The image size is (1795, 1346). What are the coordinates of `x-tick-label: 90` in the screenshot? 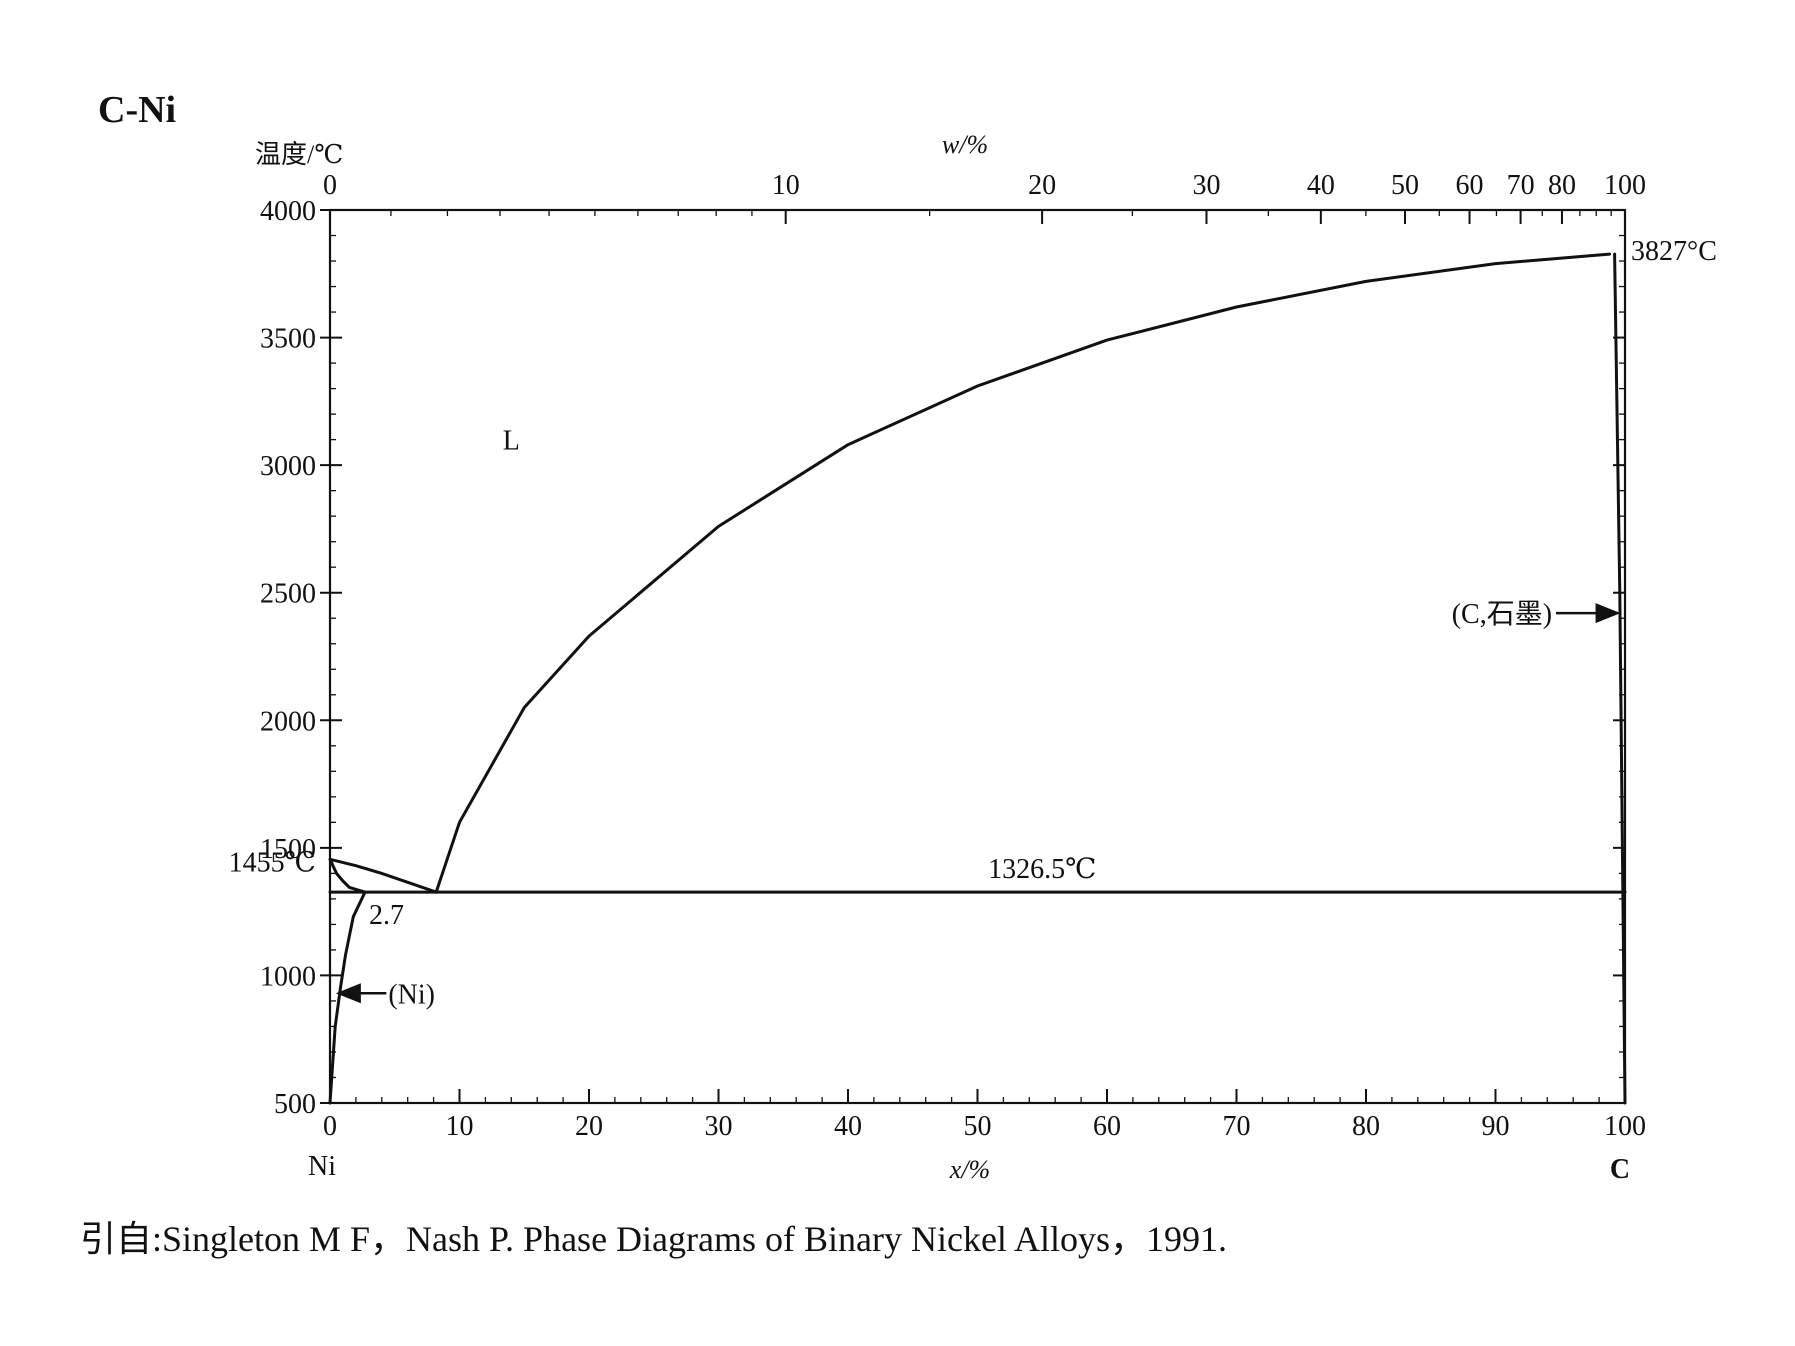 It's located at (1496, 1126).